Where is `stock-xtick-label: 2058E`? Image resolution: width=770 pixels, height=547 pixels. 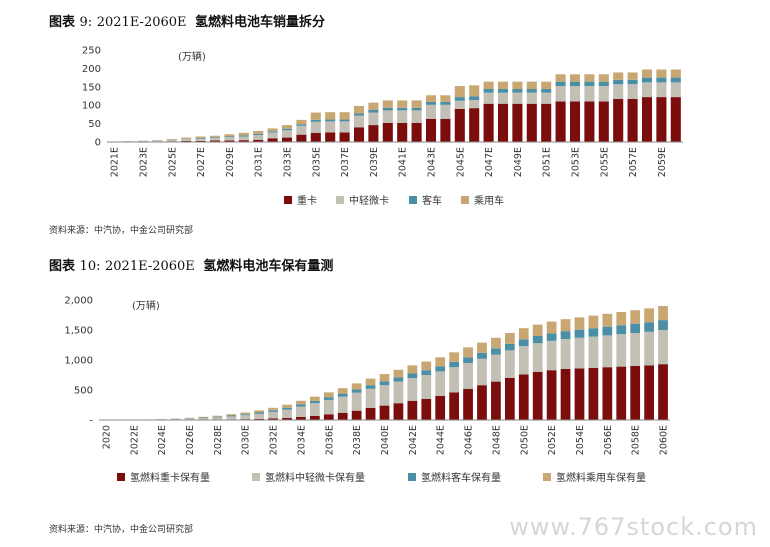
stock-xtick-label: 2058E is located at coordinates (636, 440).